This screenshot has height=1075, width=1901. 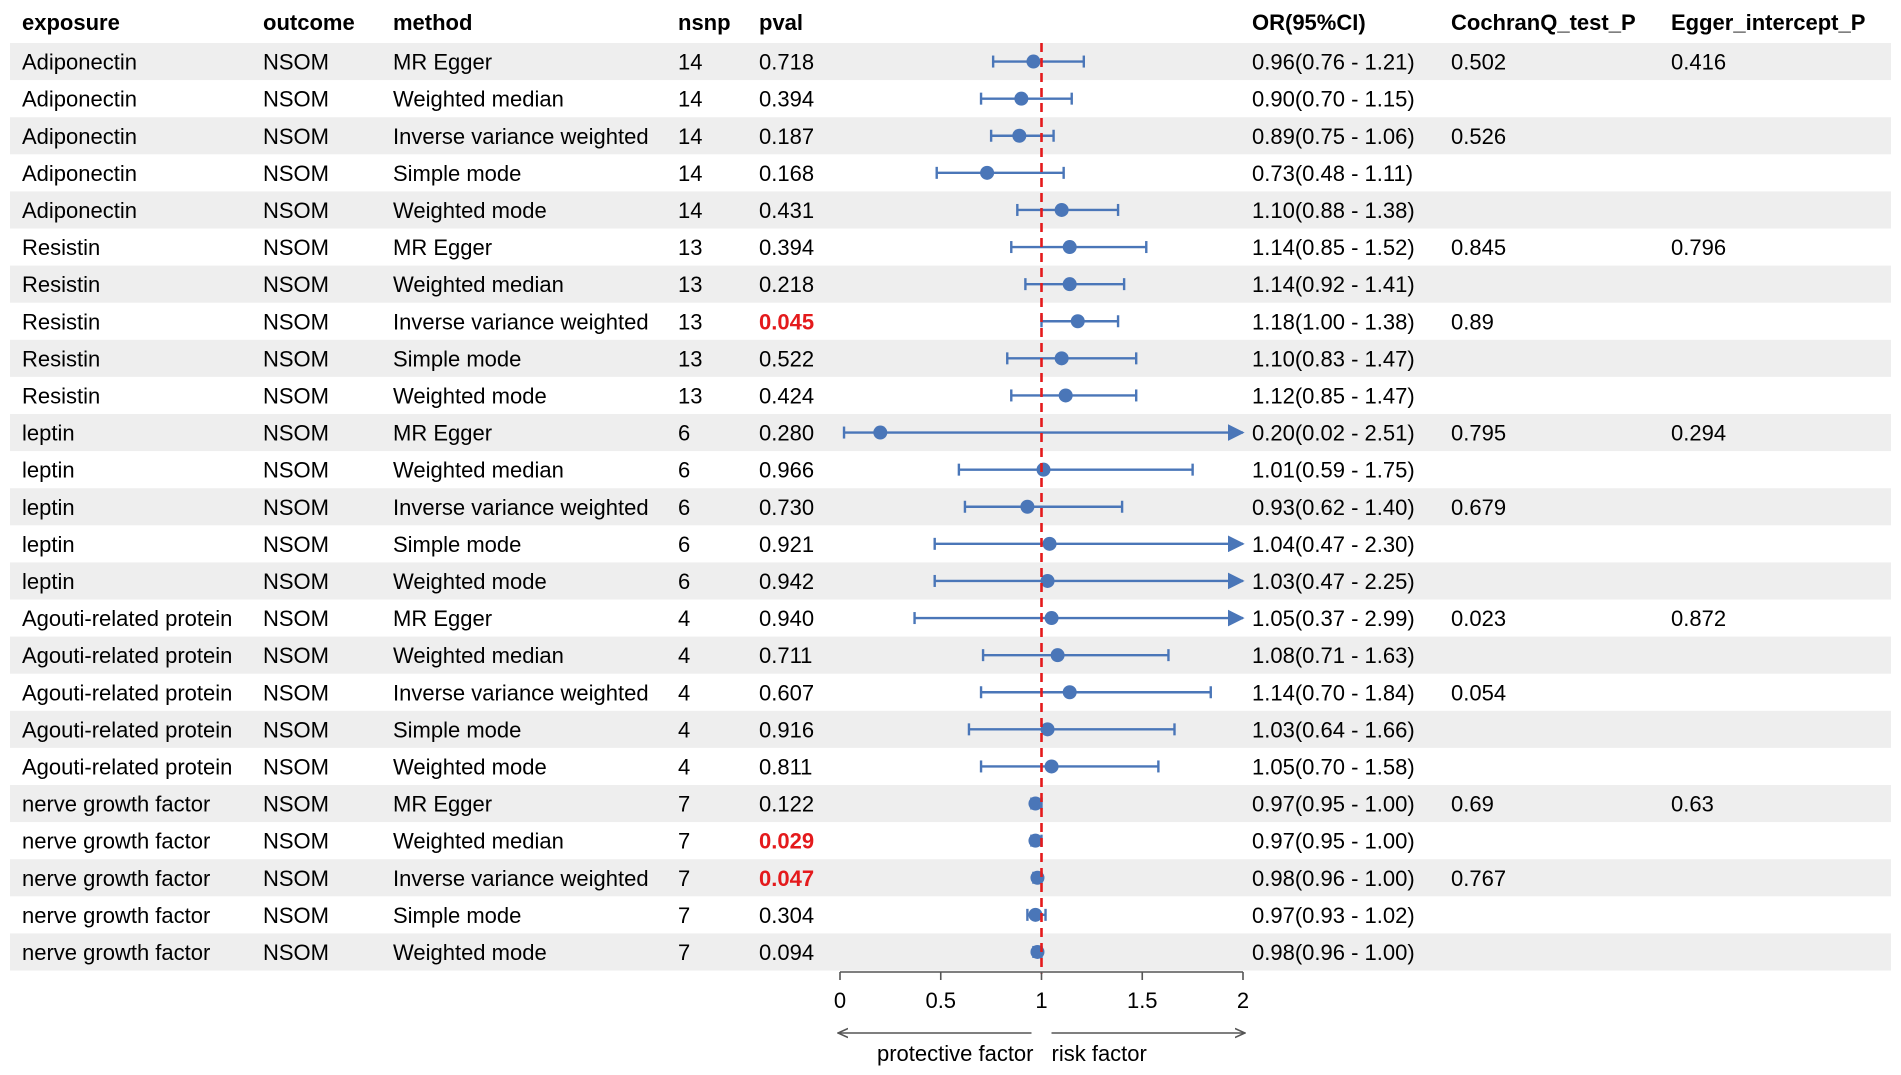 I want to click on cell-pval: 0.394, so click(x=786, y=99).